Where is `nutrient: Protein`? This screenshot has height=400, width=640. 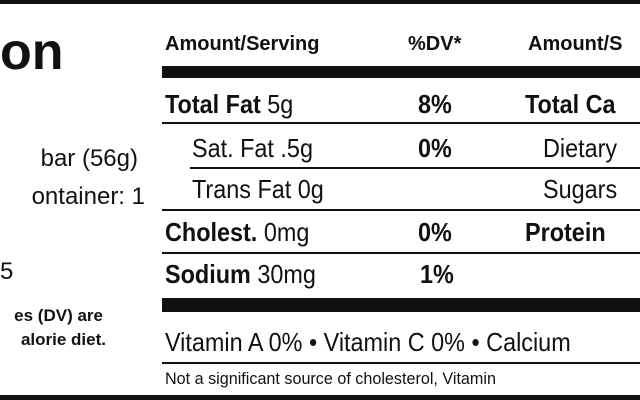 nutrient: Protein is located at coordinates (565, 232).